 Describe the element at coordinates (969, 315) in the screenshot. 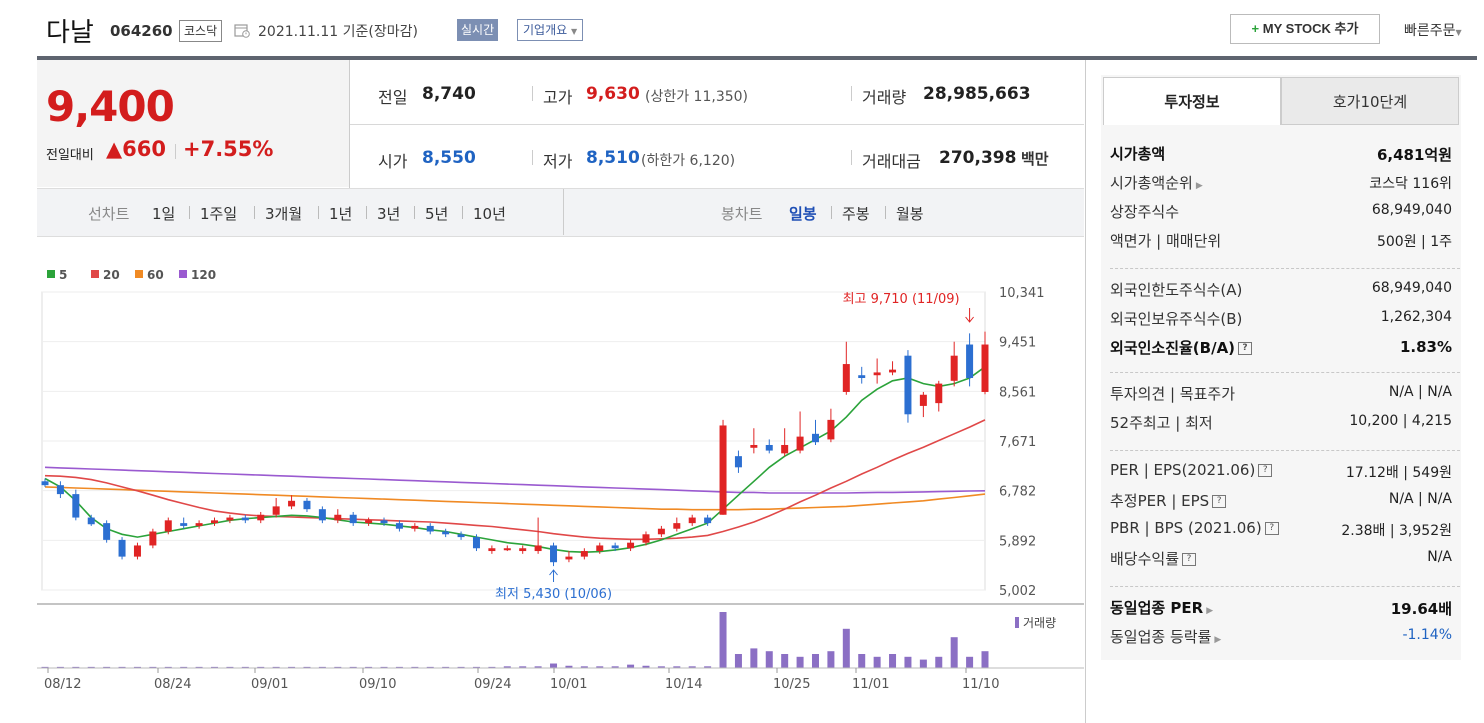

I see `arrow-down-icon` at that location.